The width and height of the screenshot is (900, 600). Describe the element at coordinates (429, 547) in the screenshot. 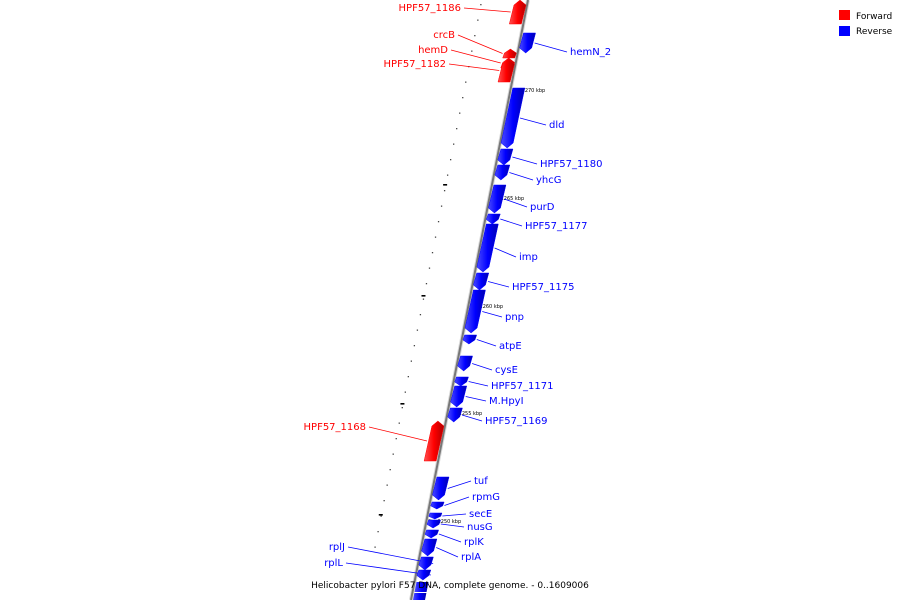

I see `gene-rpla` at that location.